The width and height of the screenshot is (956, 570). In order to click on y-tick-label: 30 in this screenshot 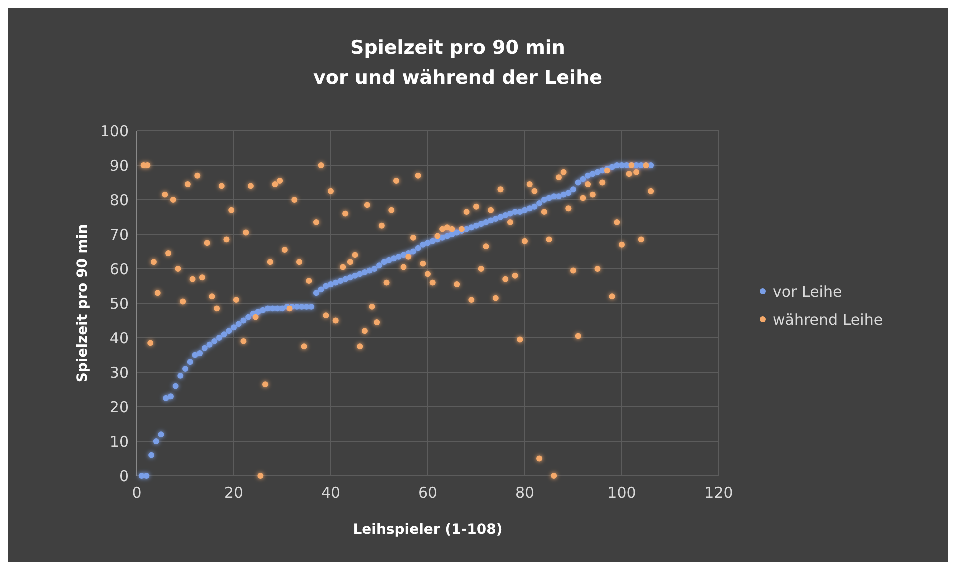, I will do `click(119, 373)`.